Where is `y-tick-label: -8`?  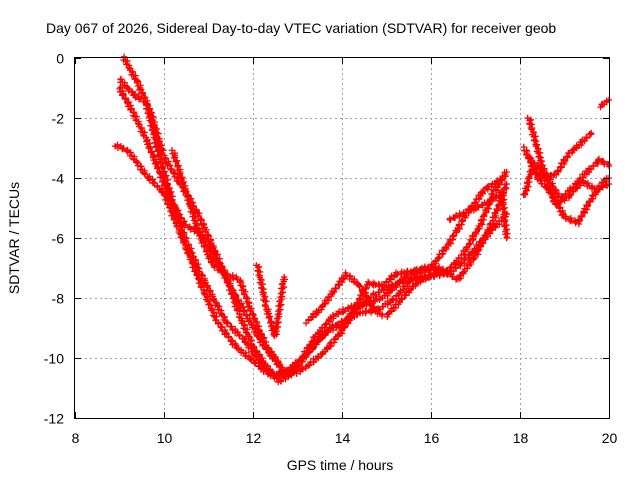 y-tick-label: -8 is located at coordinates (58, 299).